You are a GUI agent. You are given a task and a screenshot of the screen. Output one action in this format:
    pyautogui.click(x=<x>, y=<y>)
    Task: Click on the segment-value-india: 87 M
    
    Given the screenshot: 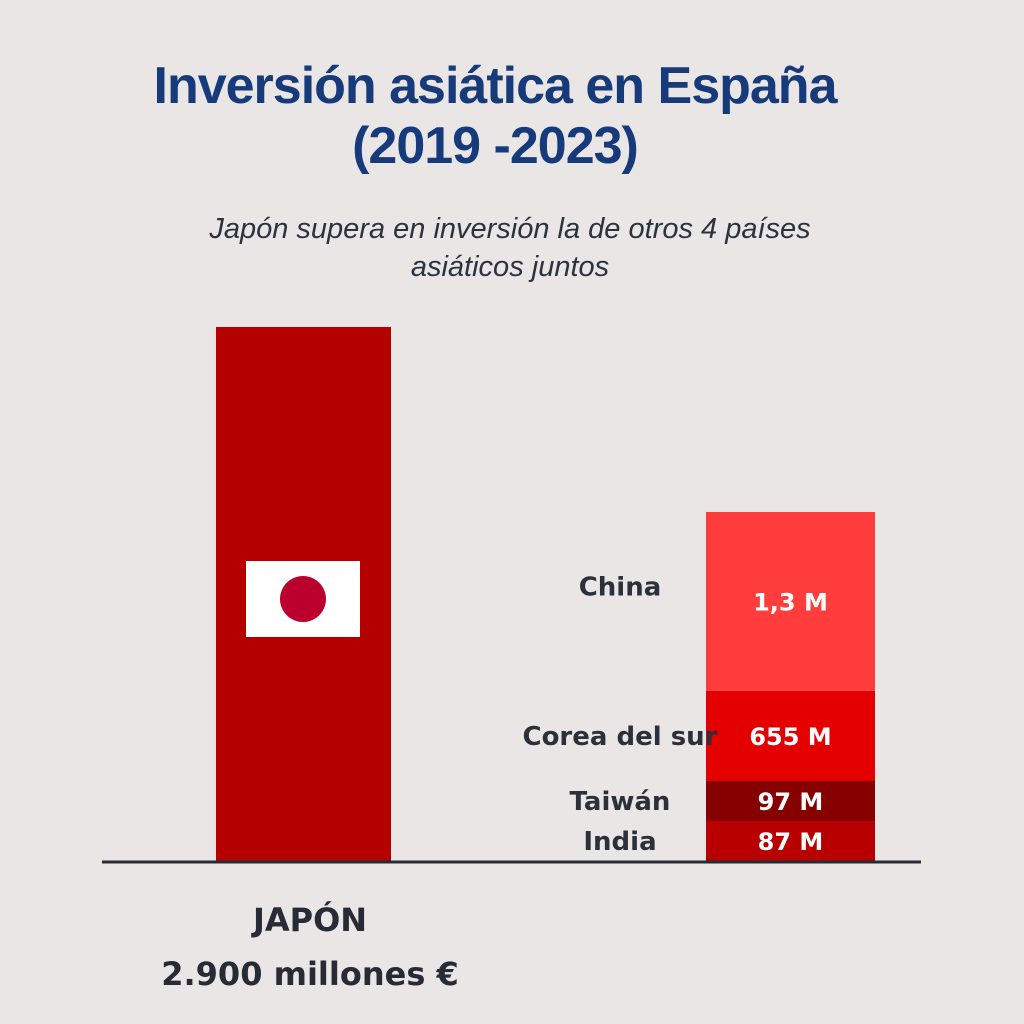 What is the action you would take?
    pyautogui.click(x=791, y=842)
    